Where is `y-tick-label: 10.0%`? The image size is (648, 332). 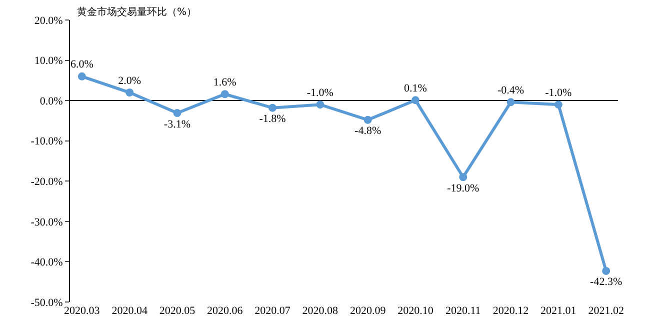
y-tick-label: 10.0% is located at coordinates (48, 61).